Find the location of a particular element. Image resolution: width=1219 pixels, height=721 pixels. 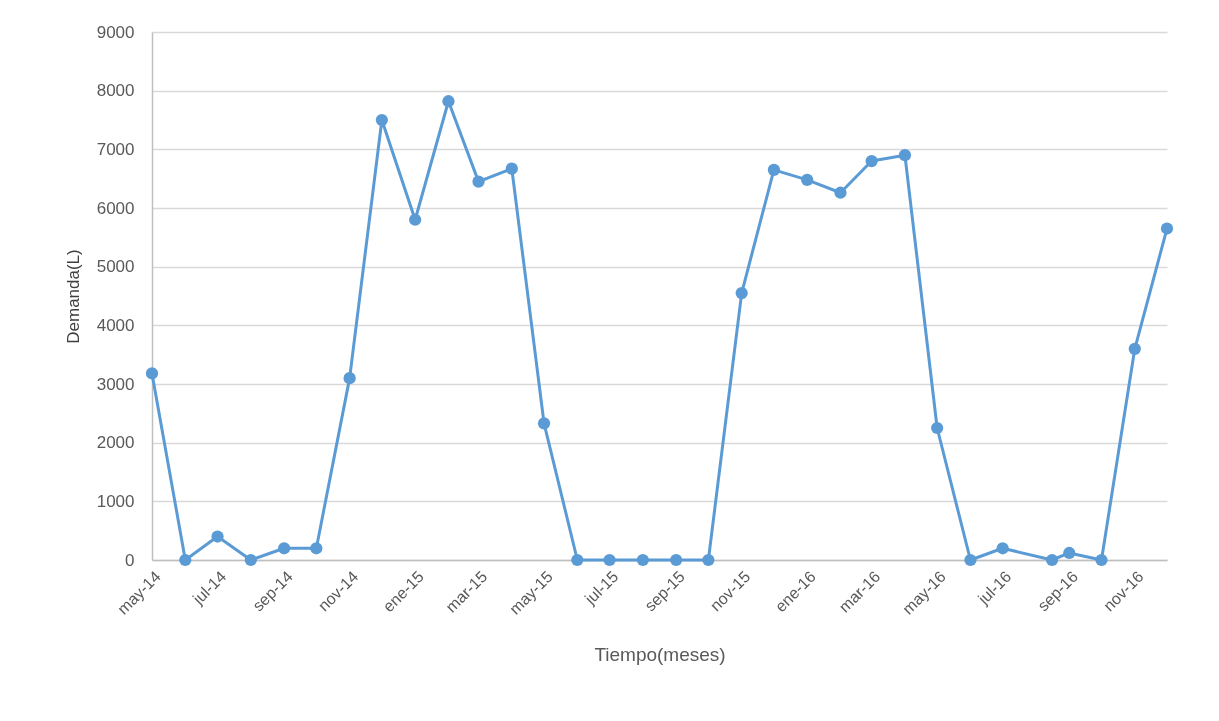

y-tick-label: 6000 is located at coordinates (115, 208).